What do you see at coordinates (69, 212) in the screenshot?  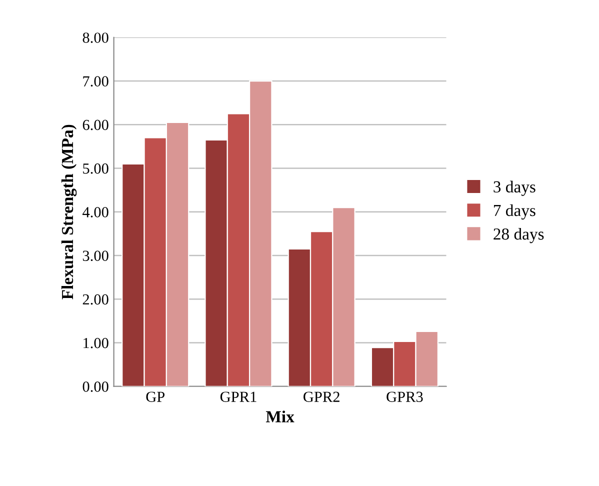 I see `y-axis-title: Flexural Strength (MPa)` at bounding box center [69, 212].